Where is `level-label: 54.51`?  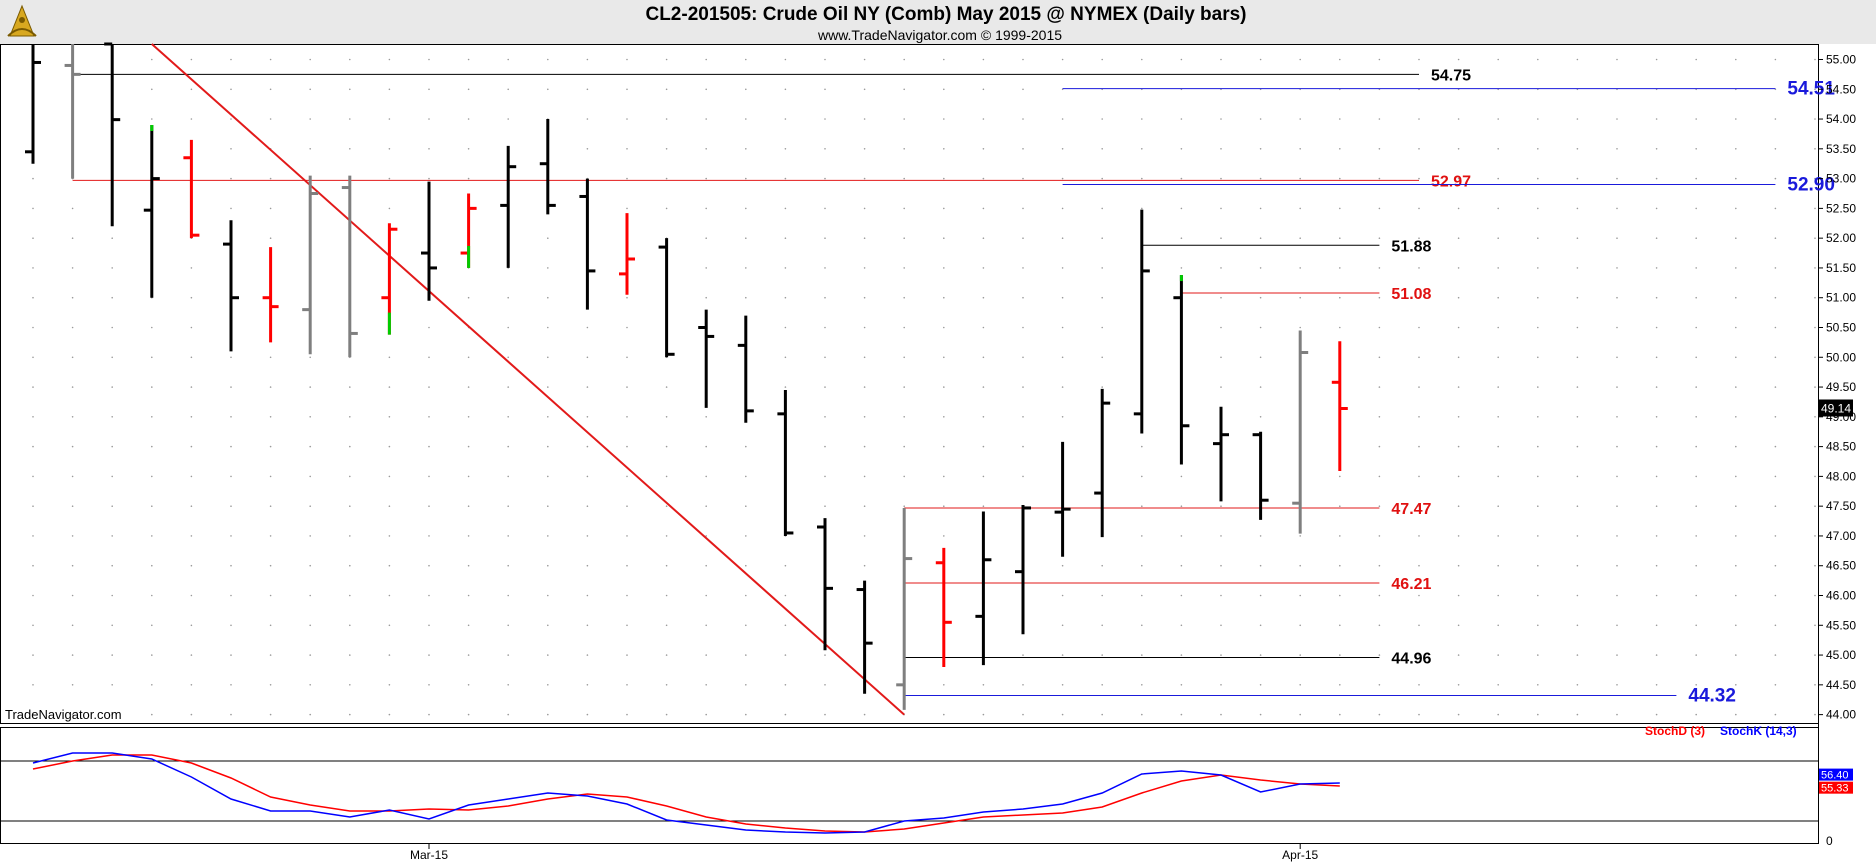
level-label: 54.51 is located at coordinates (1811, 89).